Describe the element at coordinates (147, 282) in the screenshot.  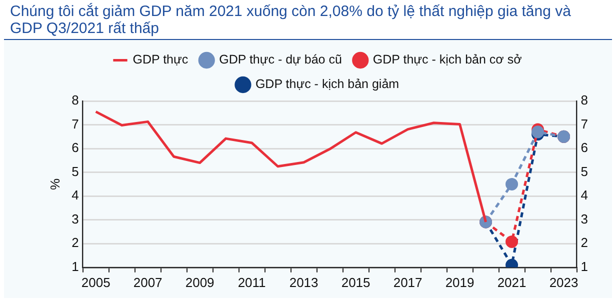
I see `x-tick-label: 2007` at that location.